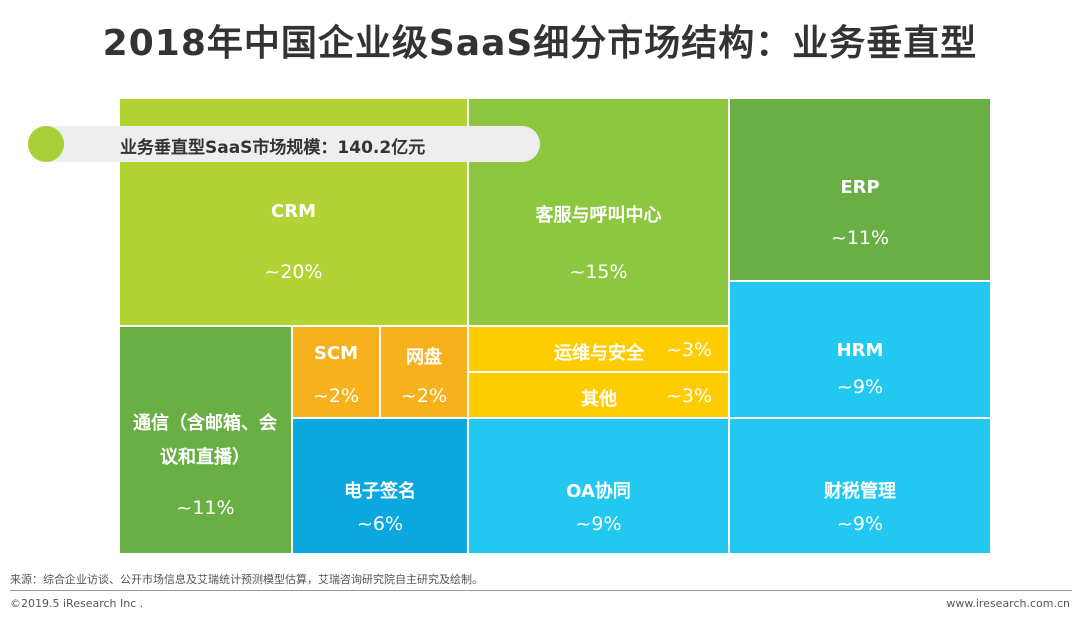 Image resolution: width=1080 pixels, height=619 pixels. I want to click on cell-label: 通信（含邮箱、会议和直播）, so click(205, 440).